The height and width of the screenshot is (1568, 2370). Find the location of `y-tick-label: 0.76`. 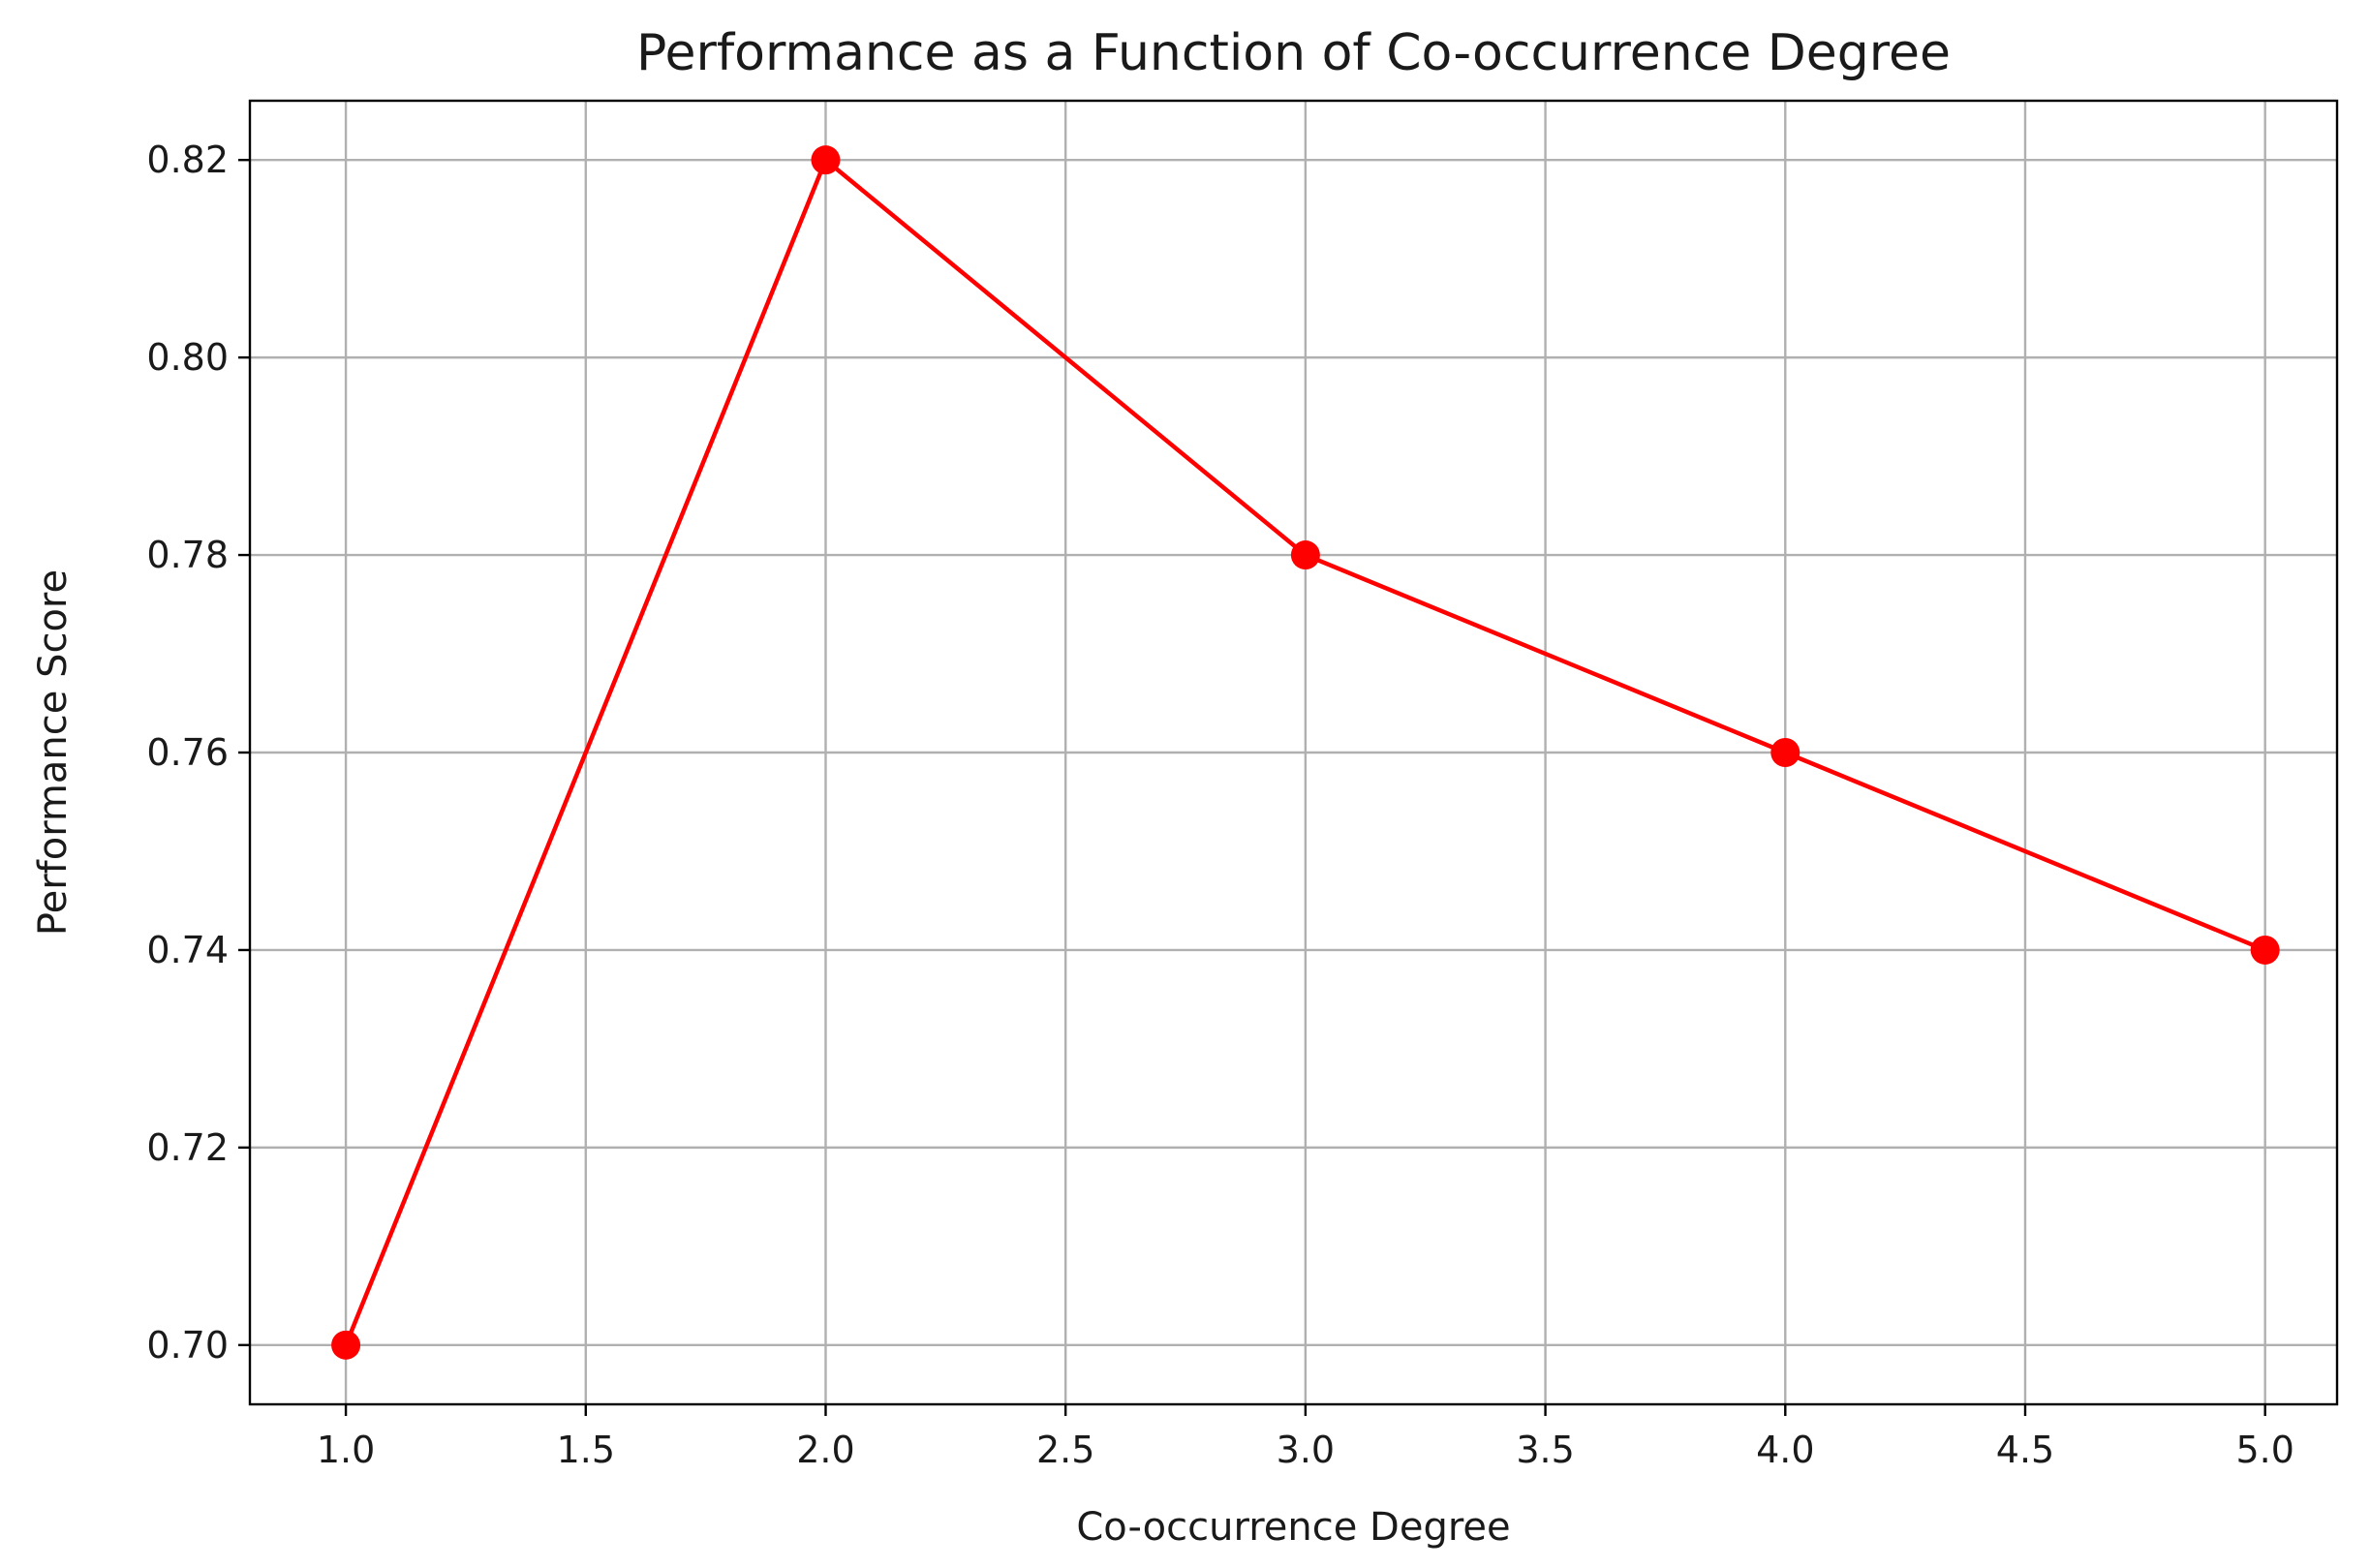

y-tick-label: 0.76 is located at coordinates (187, 752).